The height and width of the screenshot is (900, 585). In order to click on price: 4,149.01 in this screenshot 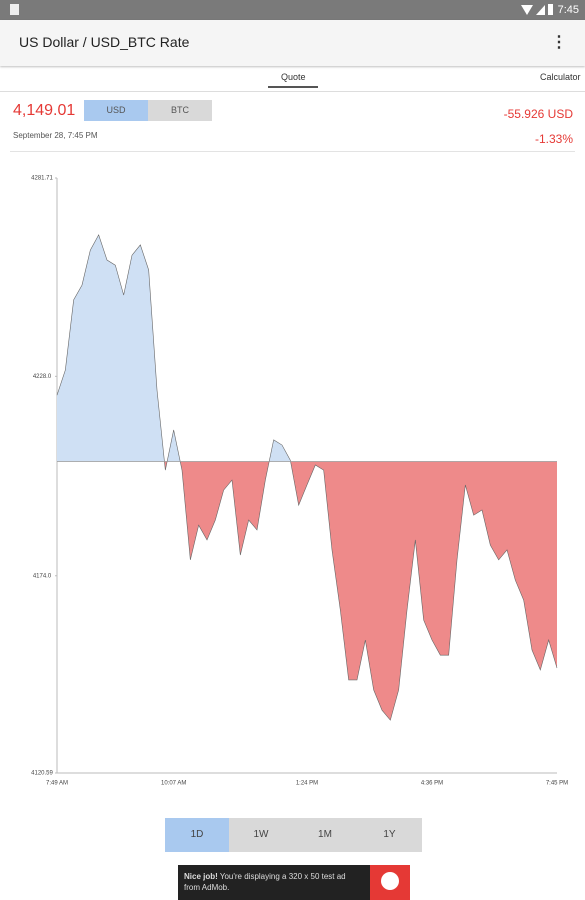, I will do `click(44, 110)`.